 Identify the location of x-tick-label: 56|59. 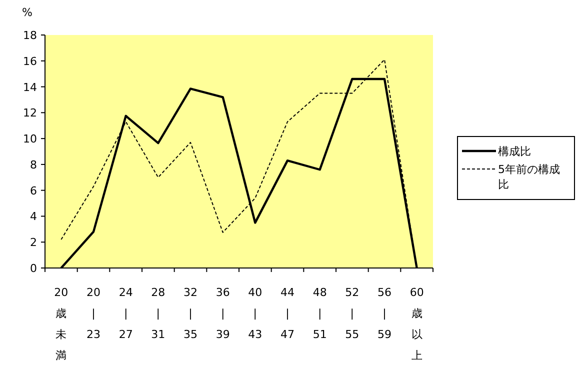
(385, 313).